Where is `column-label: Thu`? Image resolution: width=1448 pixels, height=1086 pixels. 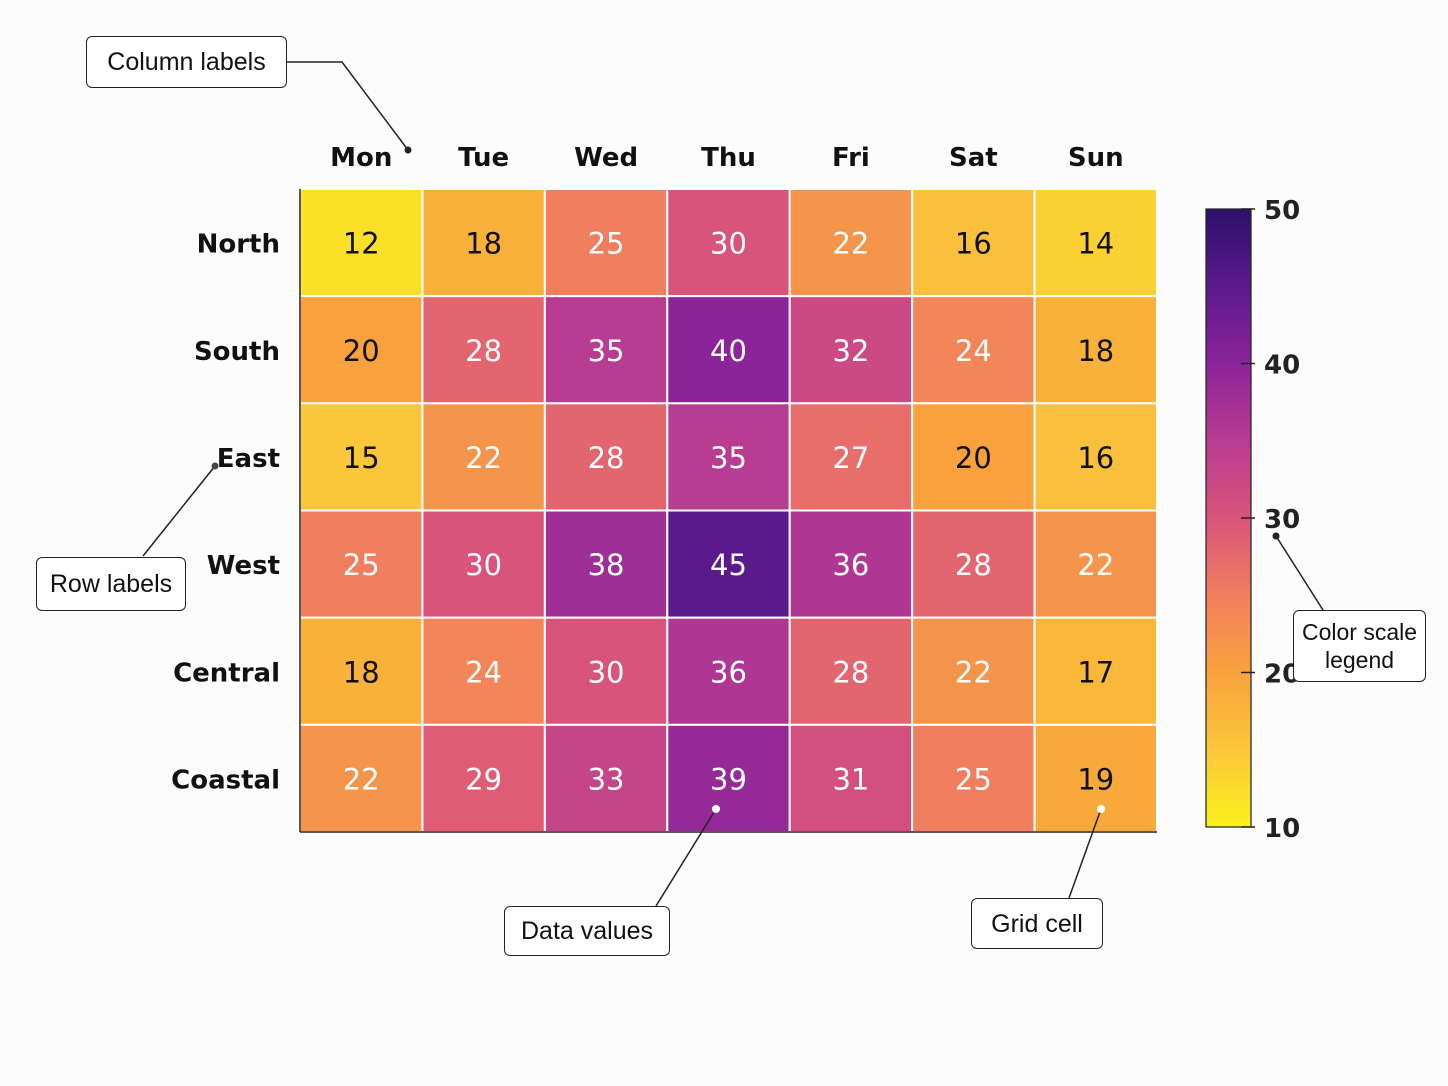
column-label: Thu is located at coordinates (728, 158).